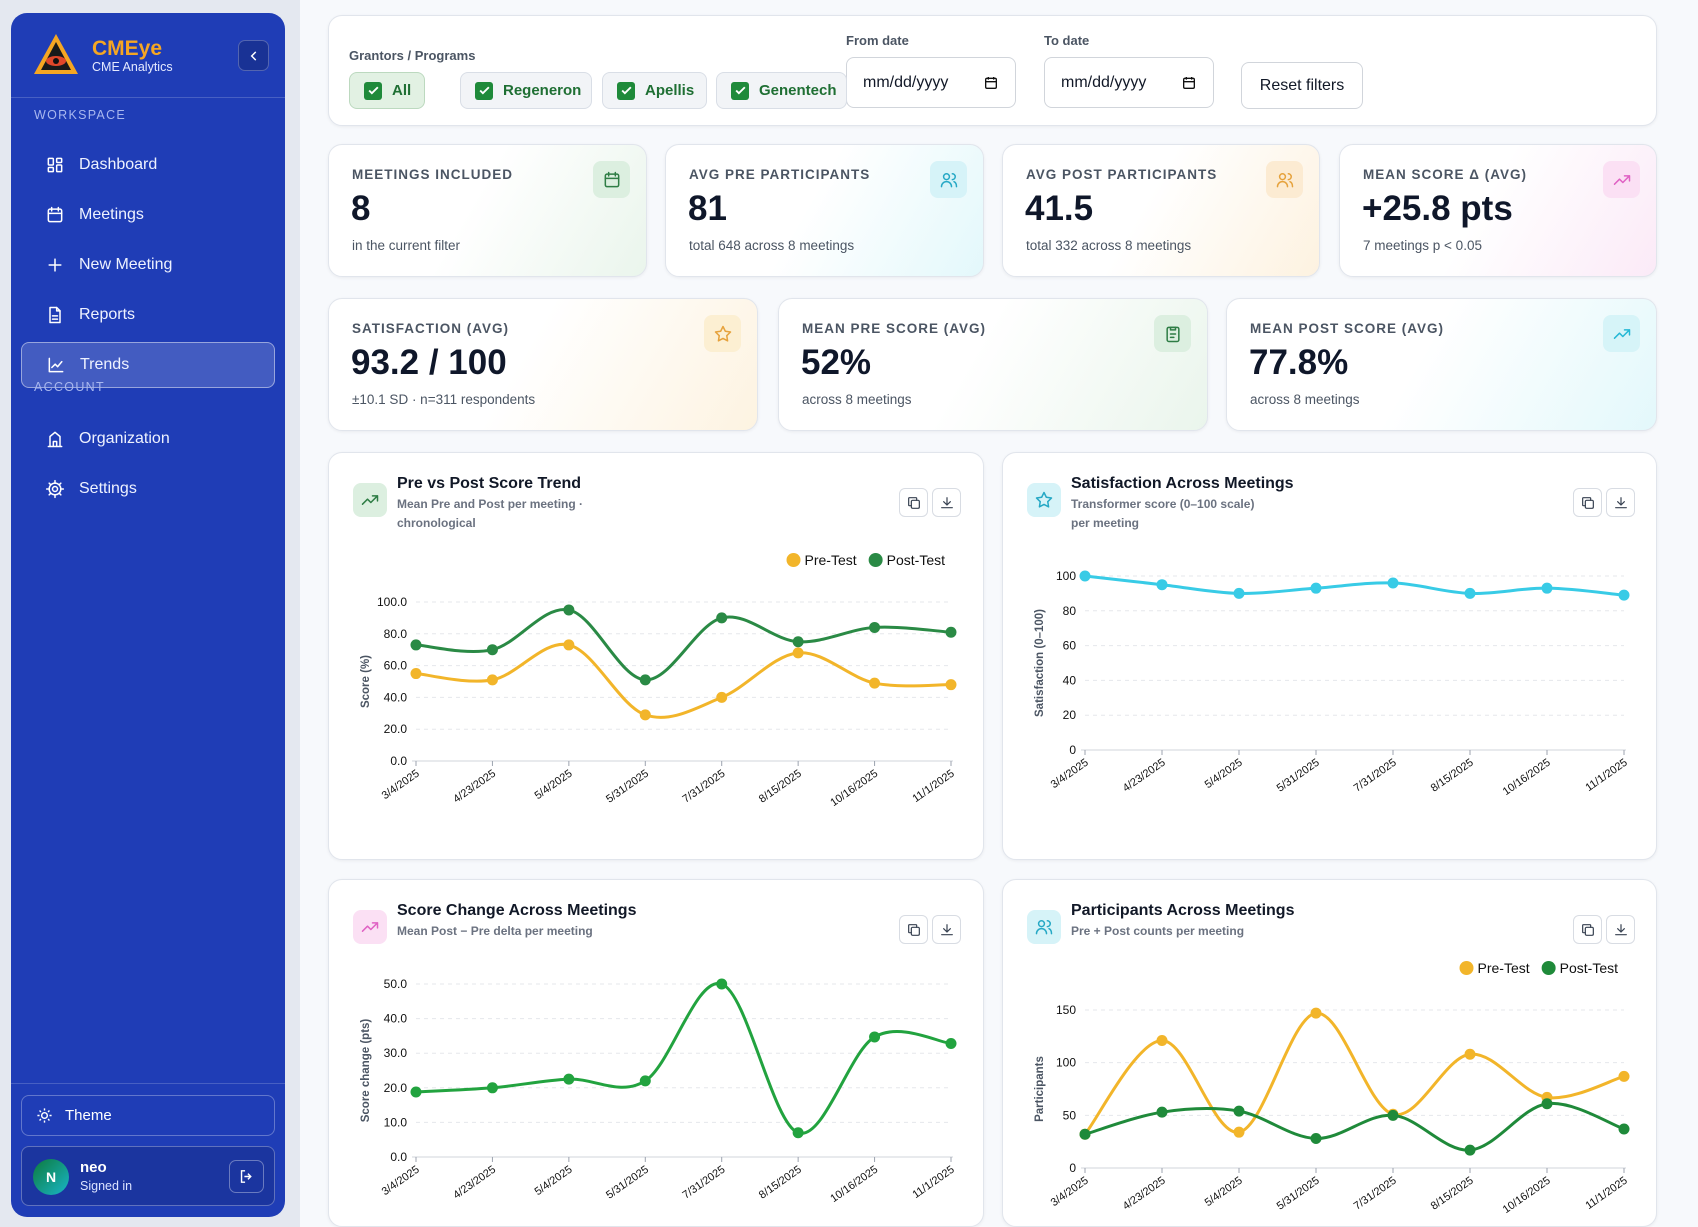 This screenshot has height=1227, width=1698. Describe the element at coordinates (1183, 910) in the screenshot. I see `chart-title: Participants Across Meetings` at that location.